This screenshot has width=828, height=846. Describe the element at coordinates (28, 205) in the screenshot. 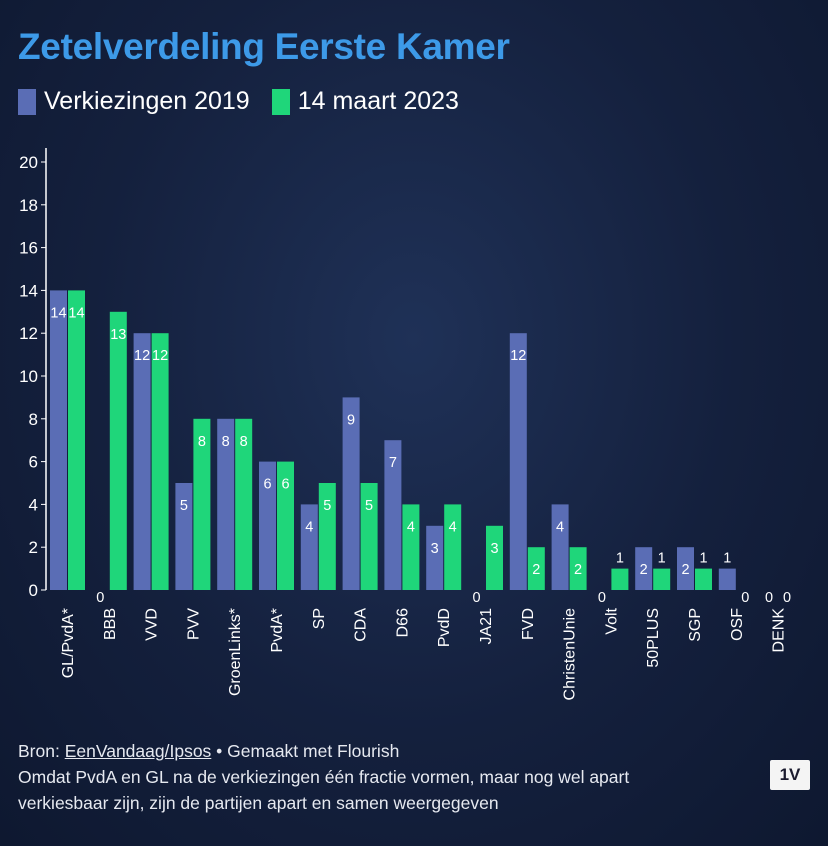

I see `y-tick-label: 18` at that location.